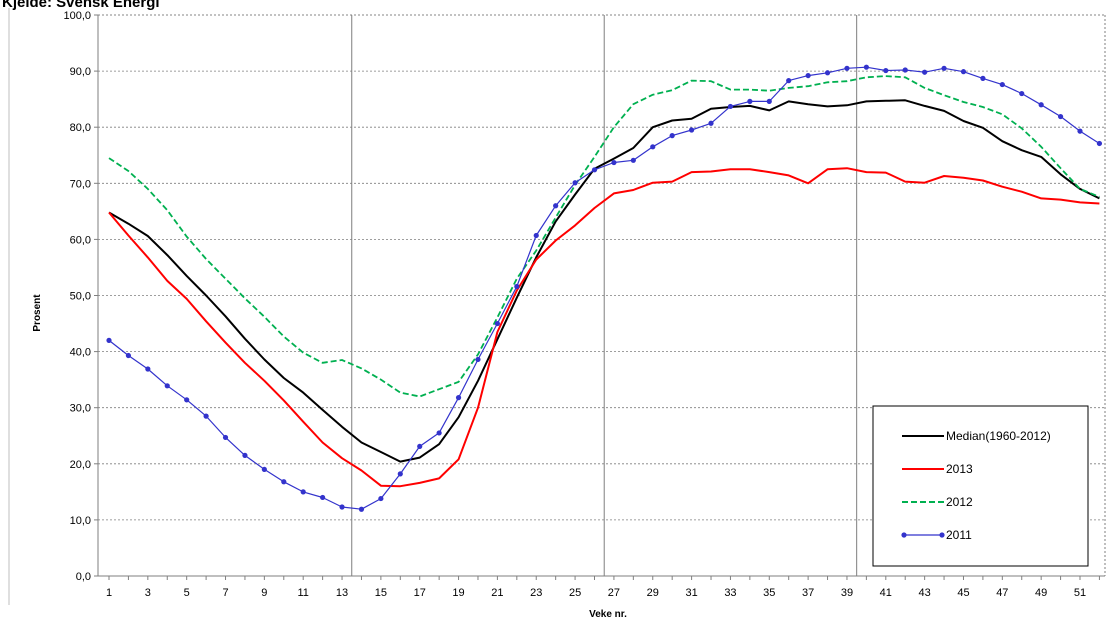  What do you see at coordinates (80, 240) in the screenshot?
I see `y-tick-label: 60,0` at bounding box center [80, 240].